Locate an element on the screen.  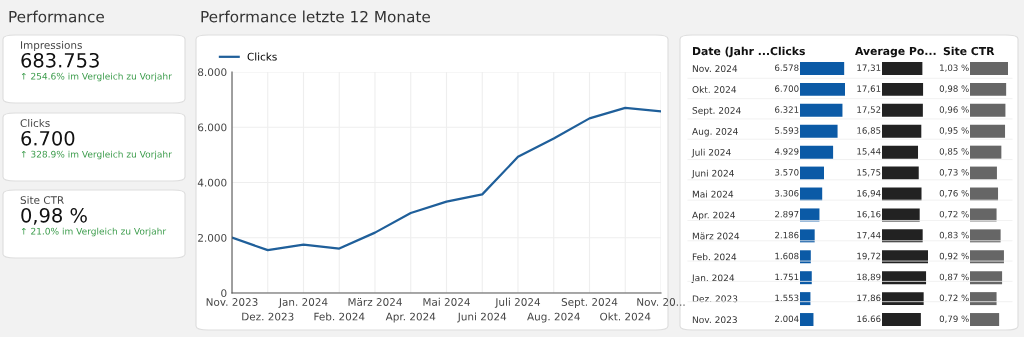
text: Site CTR is located at coordinates (42, 200).